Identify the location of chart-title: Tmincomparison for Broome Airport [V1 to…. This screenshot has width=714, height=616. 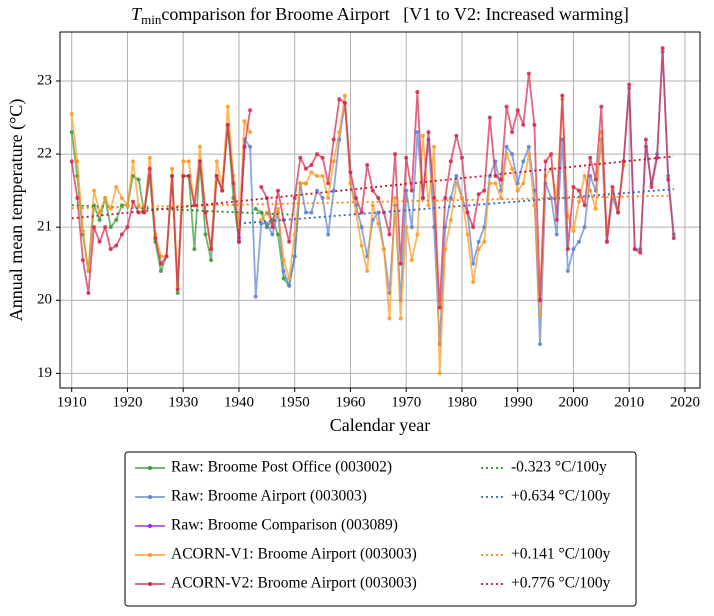
(380, 15).